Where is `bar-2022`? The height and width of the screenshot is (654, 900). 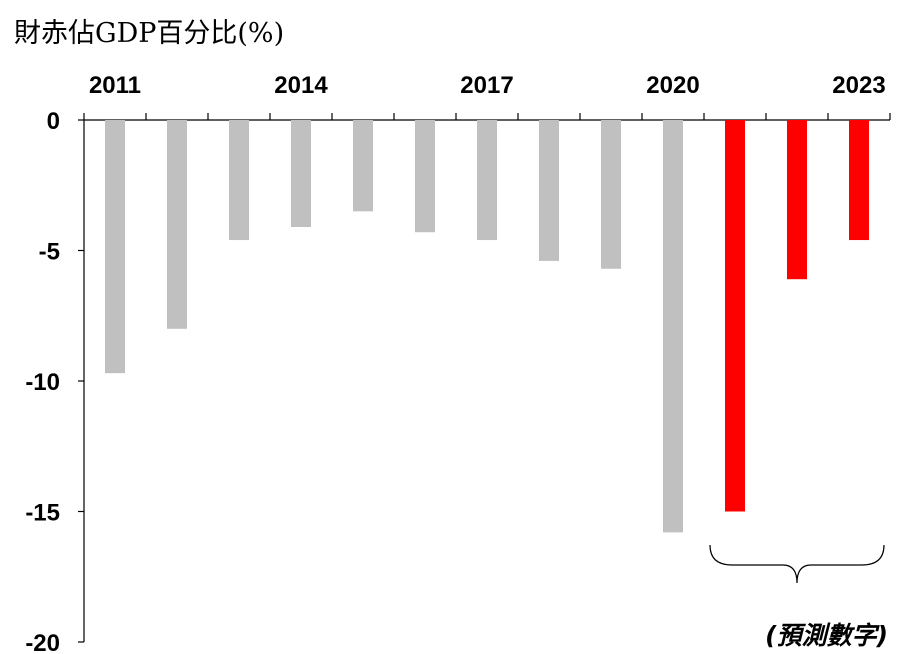
bar-2022 is located at coordinates (797, 200).